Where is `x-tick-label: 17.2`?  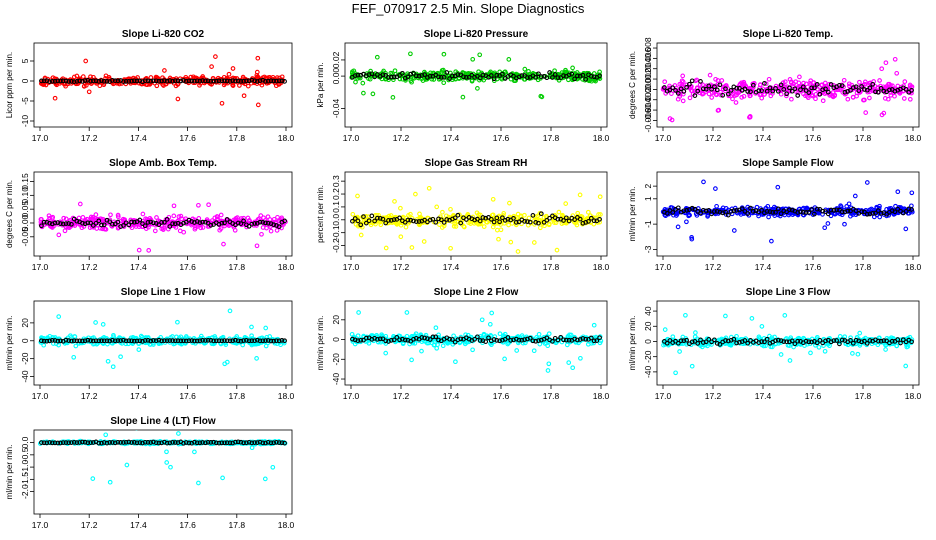
x-tick-label: 17.2 is located at coordinates (401, 396).